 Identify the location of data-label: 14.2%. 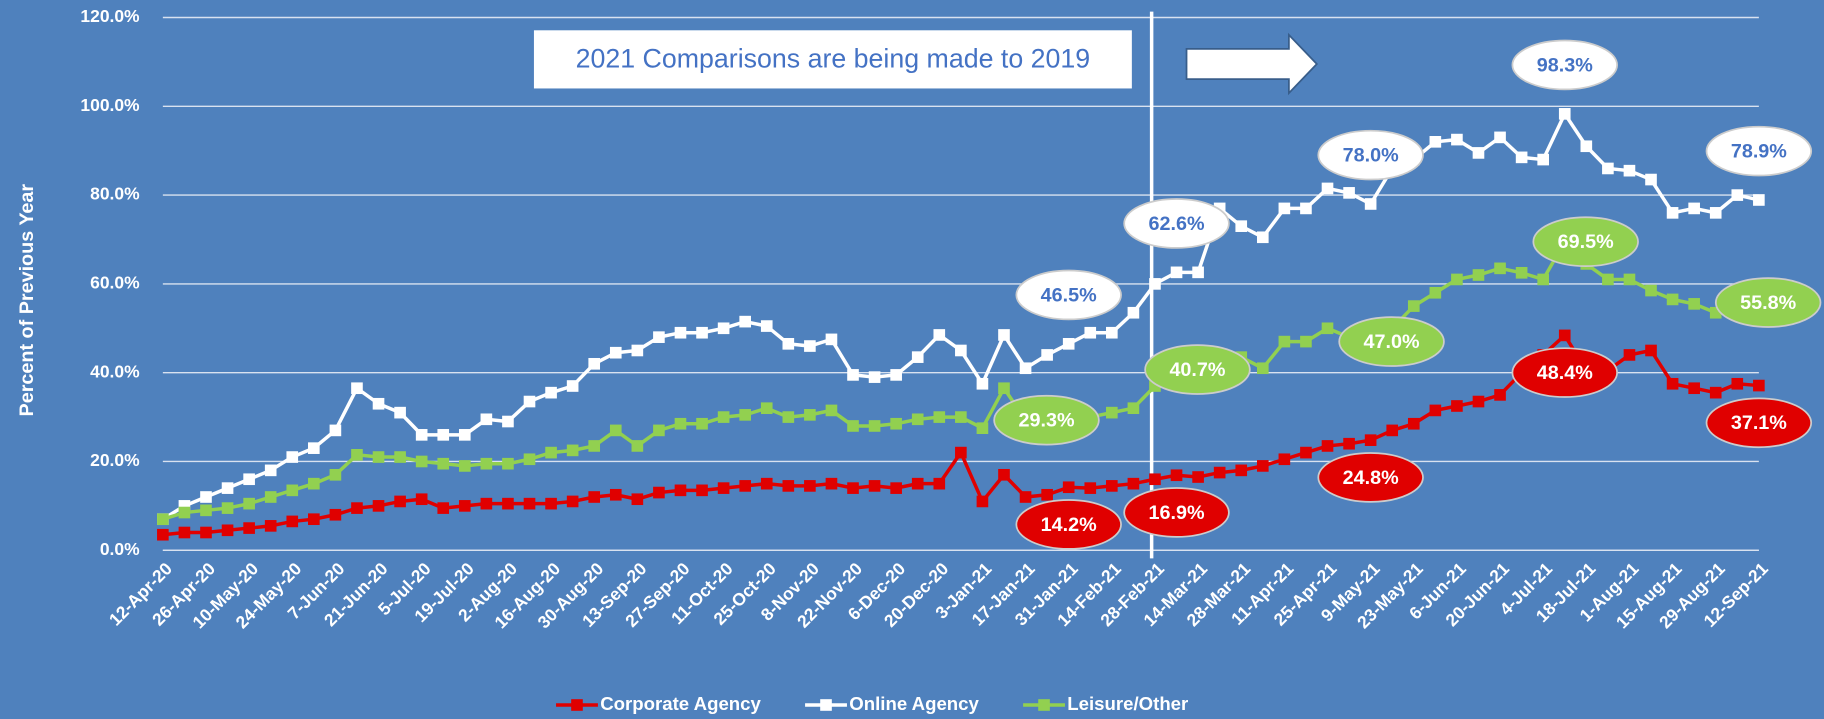
(1069, 525).